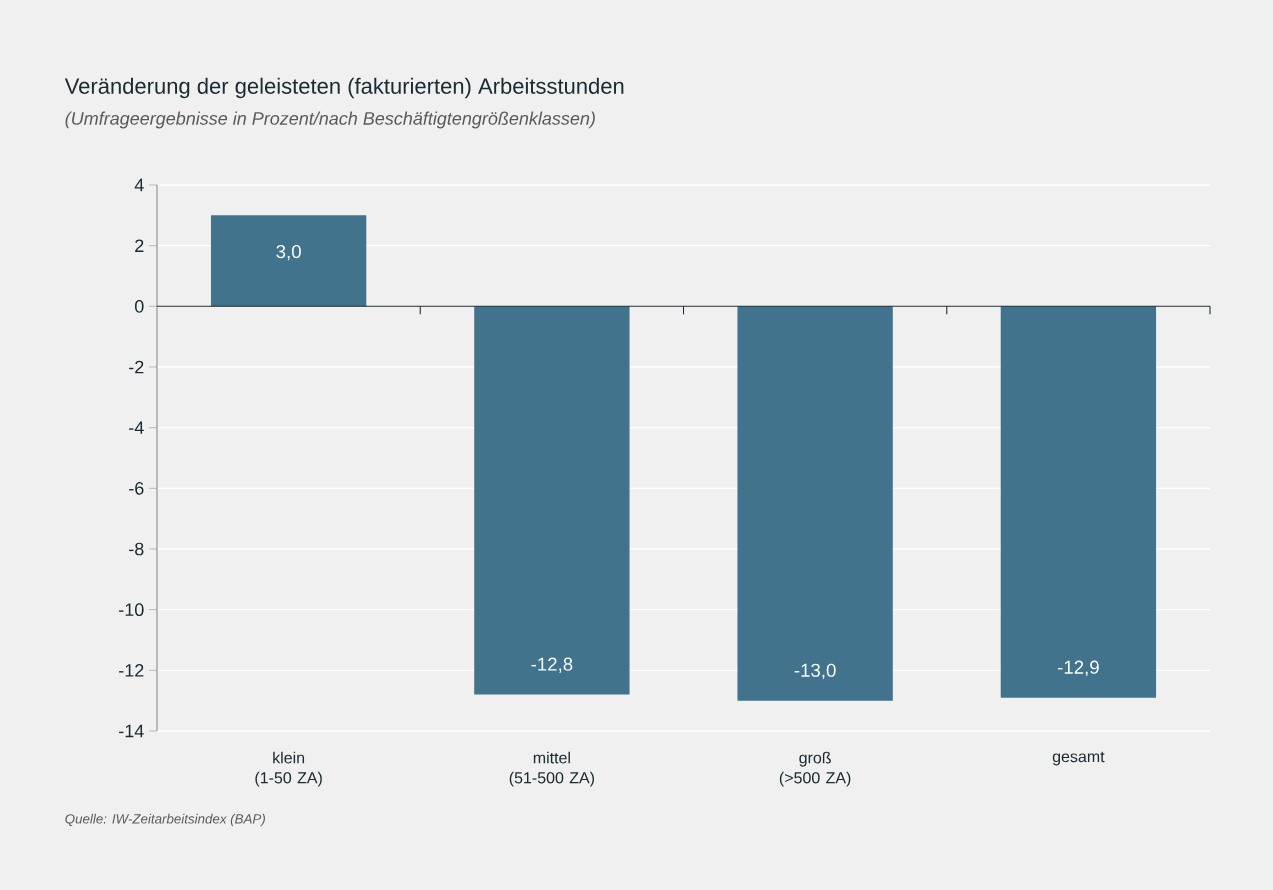 The height and width of the screenshot is (890, 1273). What do you see at coordinates (288, 769) in the screenshot?
I see `x-tick-label: klein (1-50 ZA)` at bounding box center [288, 769].